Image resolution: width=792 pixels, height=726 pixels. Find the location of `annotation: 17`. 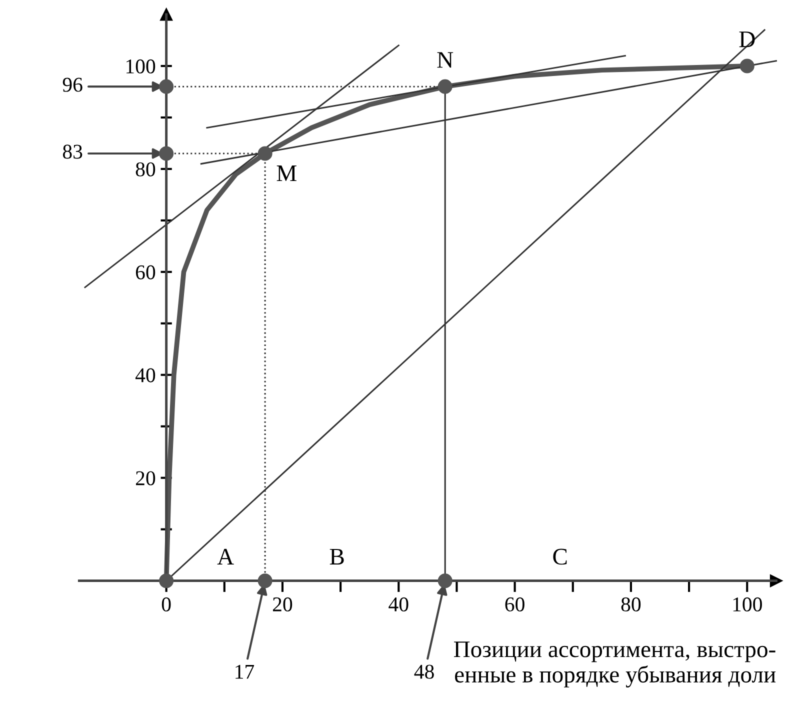

annotation: 17 is located at coordinates (245, 671).